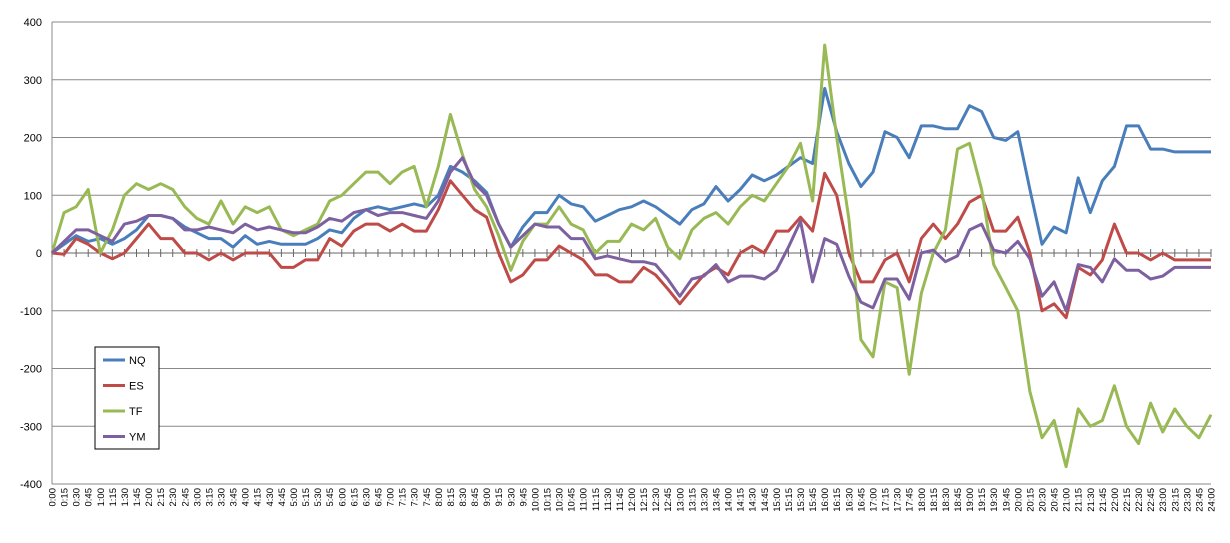 The image size is (1230, 543). Describe the element at coordinates (1115, 500) in the screenshot. I see `x-tick-label: 22:00` at that location.